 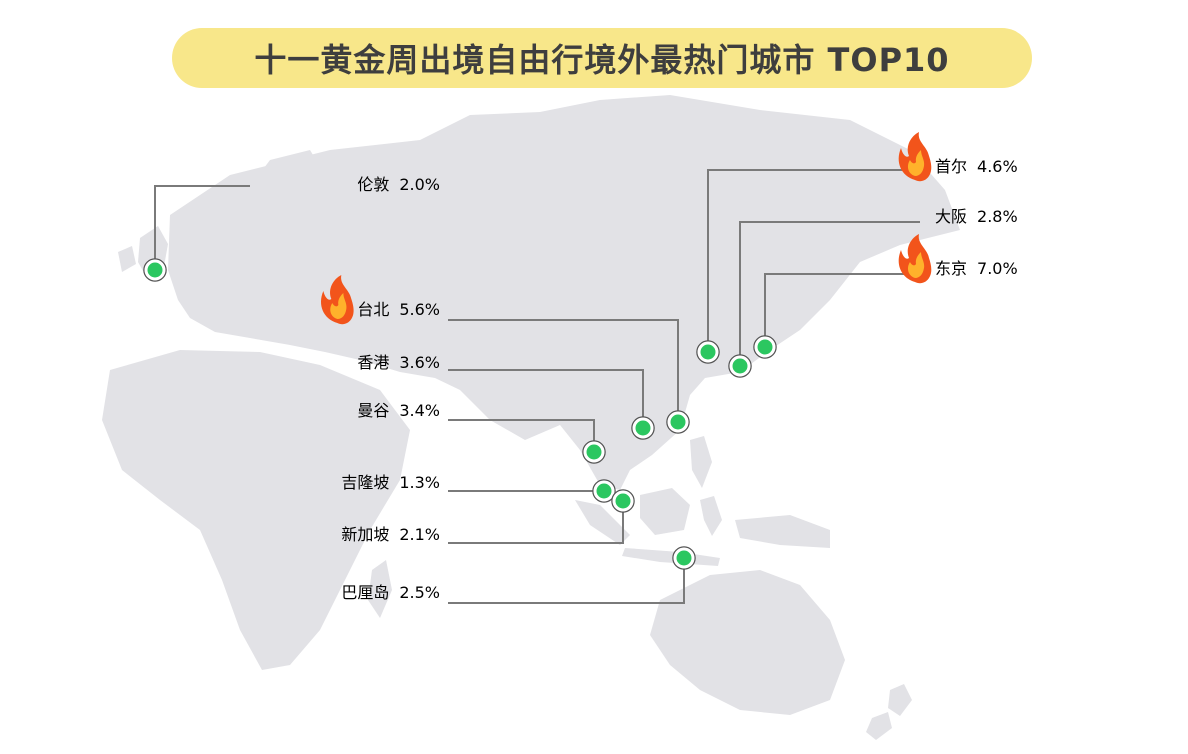 What do you see at coordinates (373, 410) in the screenshot?
I see `city-name: 曼谷` at bounding box center [373, 410].